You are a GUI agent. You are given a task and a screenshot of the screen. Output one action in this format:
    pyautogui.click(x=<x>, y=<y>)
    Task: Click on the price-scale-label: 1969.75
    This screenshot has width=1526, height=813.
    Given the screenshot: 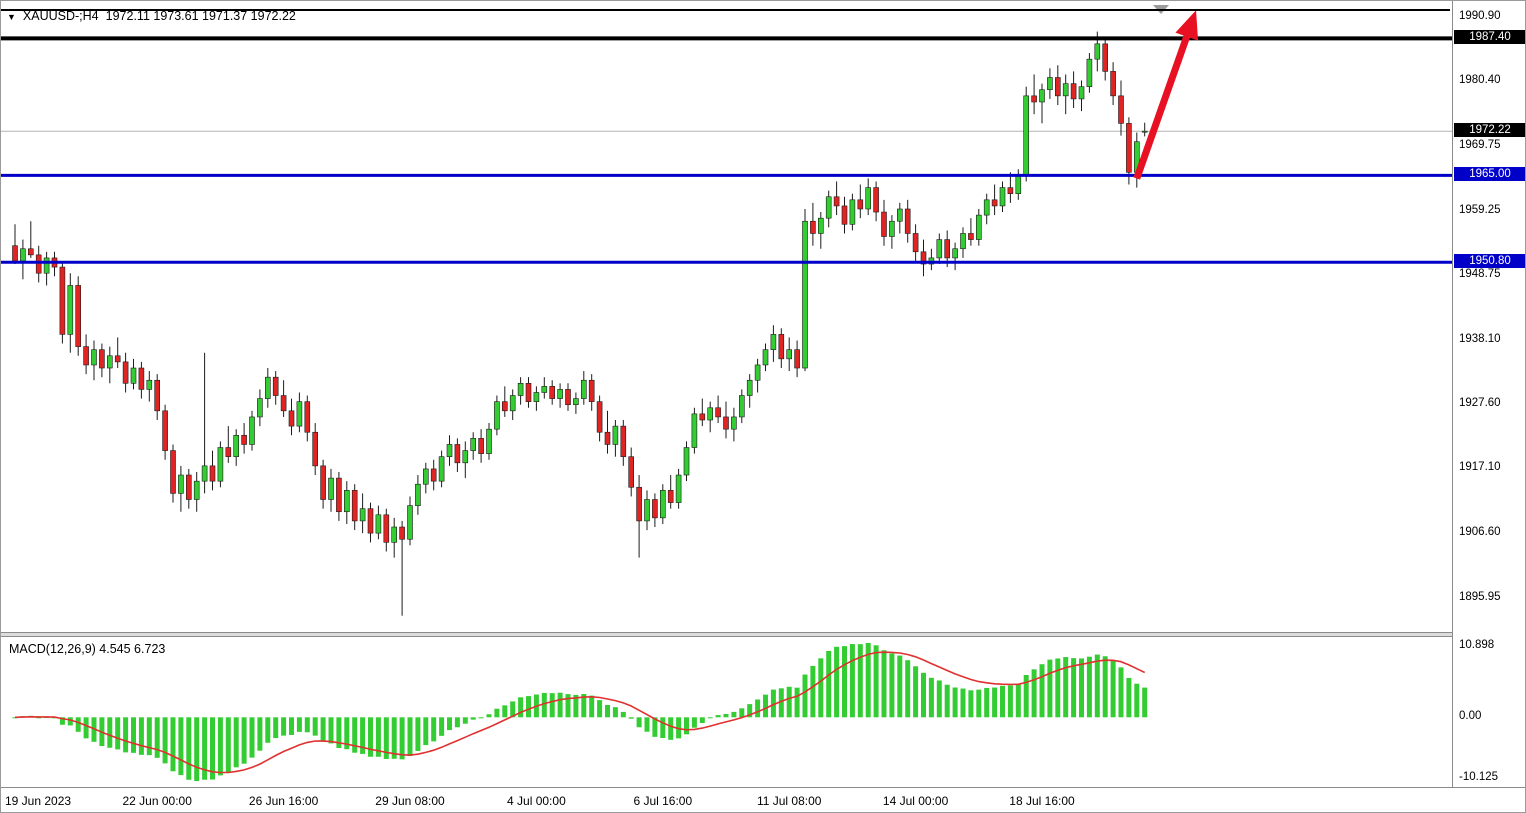 What is the action you would take?
    pyautogui.click(x=1480, y=145)
    